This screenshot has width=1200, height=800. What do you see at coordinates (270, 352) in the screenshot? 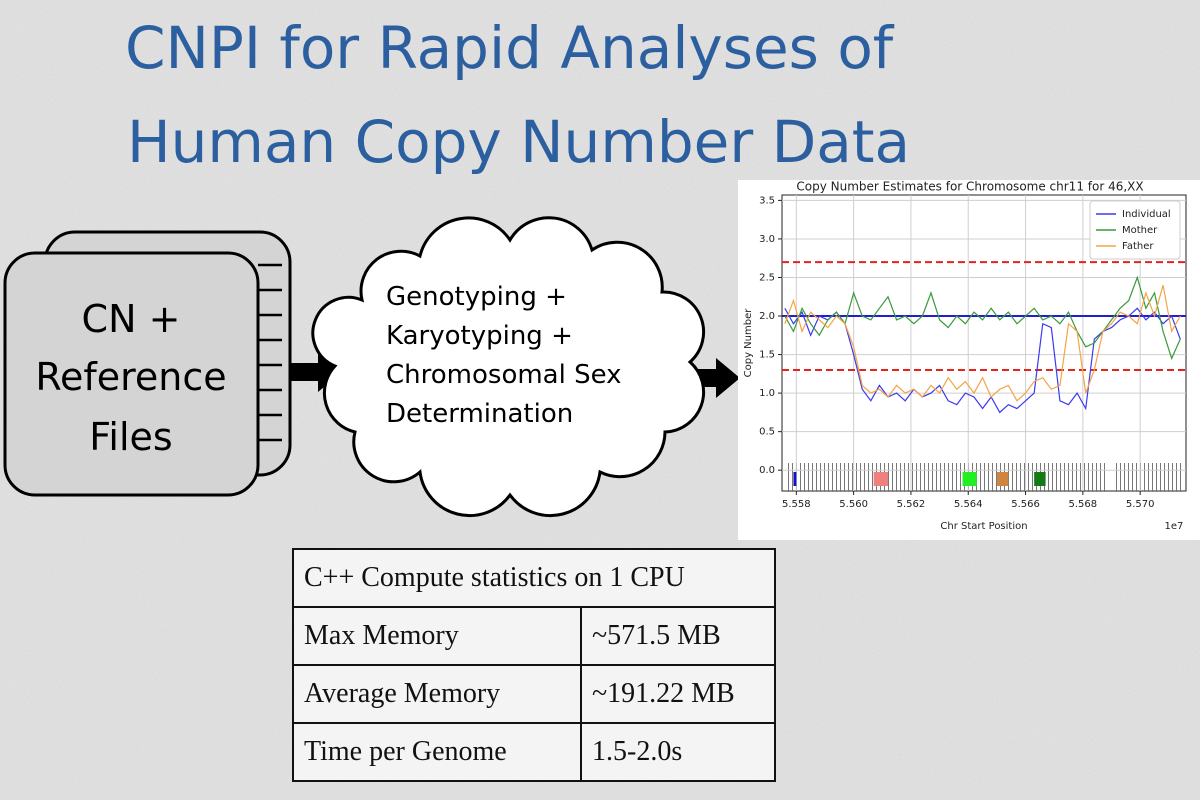
I see `document-lines` at bounding box center [270, 352].